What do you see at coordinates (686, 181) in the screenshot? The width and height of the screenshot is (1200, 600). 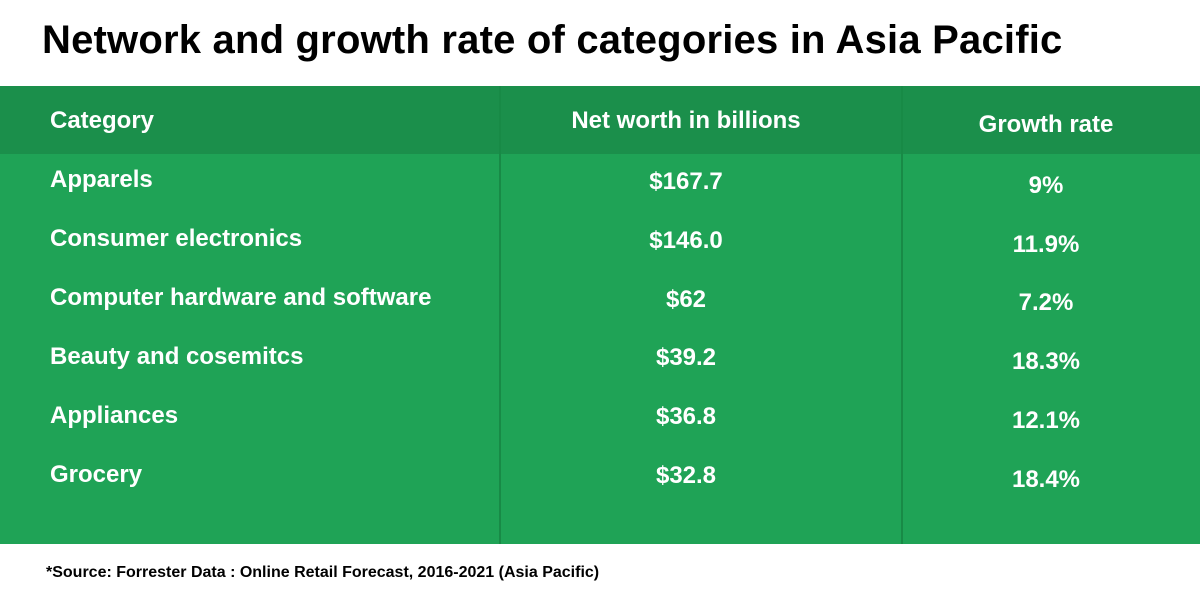 I see `cell-net-worth: $167.7` at bounding box center [686, 181].